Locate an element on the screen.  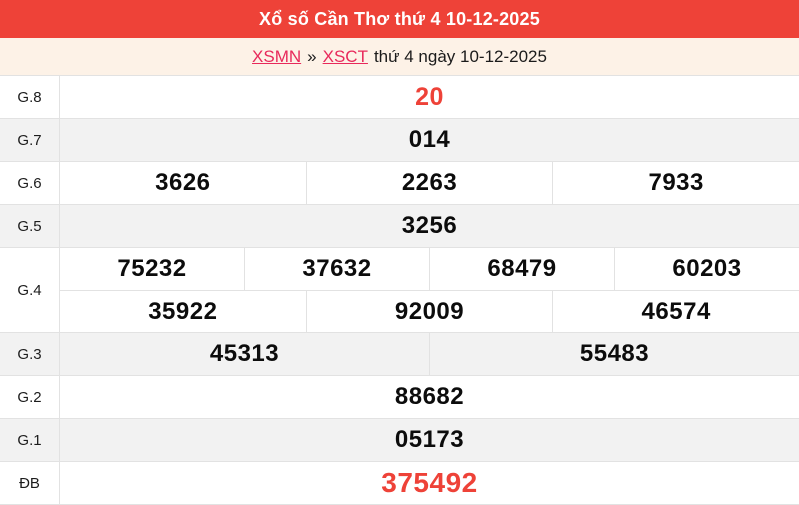
prize-subrow: 20 is located at coordinates (429, 97).